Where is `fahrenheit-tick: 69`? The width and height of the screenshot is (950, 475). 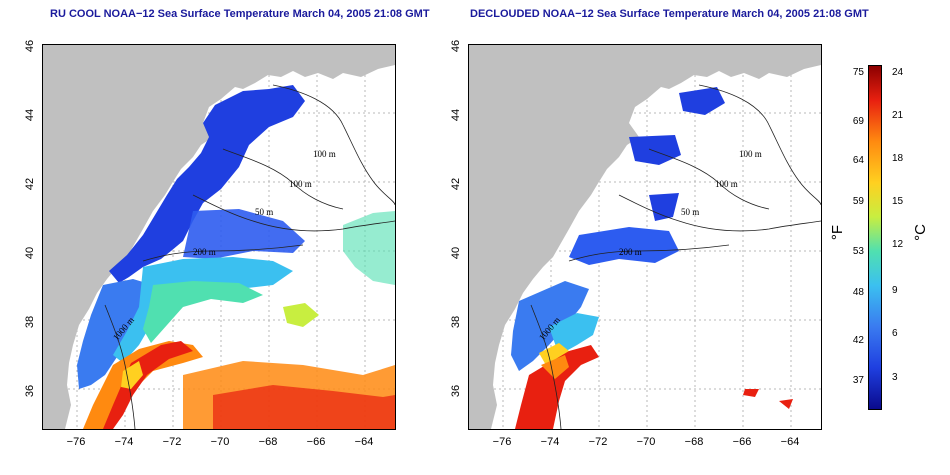 fahrenheit-tick: 69 is located at coordinates (858, 121).